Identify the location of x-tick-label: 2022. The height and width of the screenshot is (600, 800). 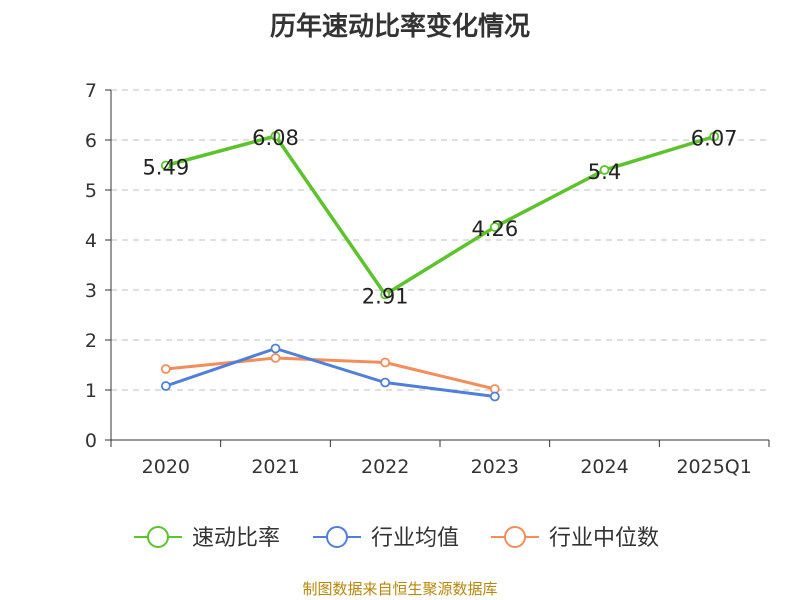
(385, 467).